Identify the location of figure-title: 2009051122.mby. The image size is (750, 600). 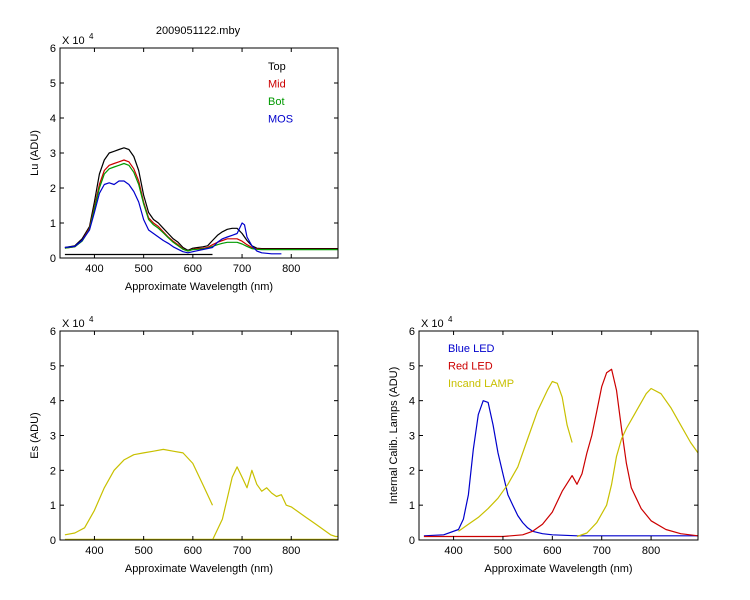
(198, 31).